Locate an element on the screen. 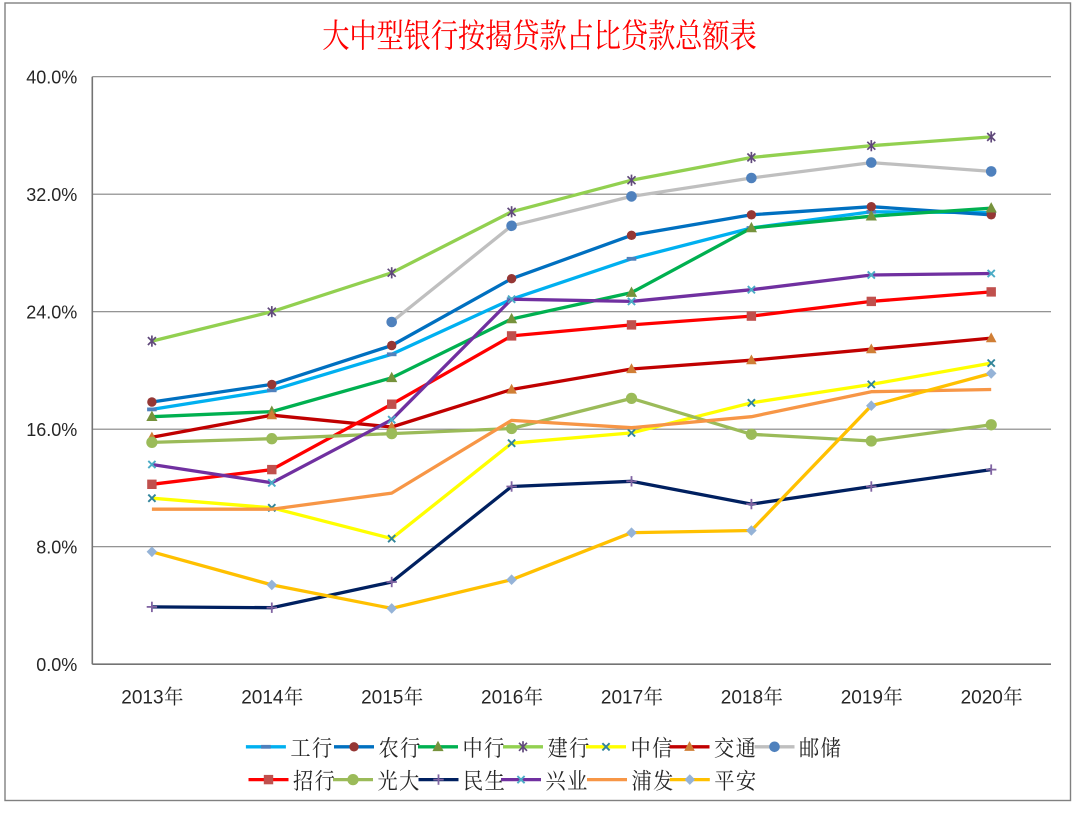  svg-text: 8.0% is located at coordinates (56, 547).